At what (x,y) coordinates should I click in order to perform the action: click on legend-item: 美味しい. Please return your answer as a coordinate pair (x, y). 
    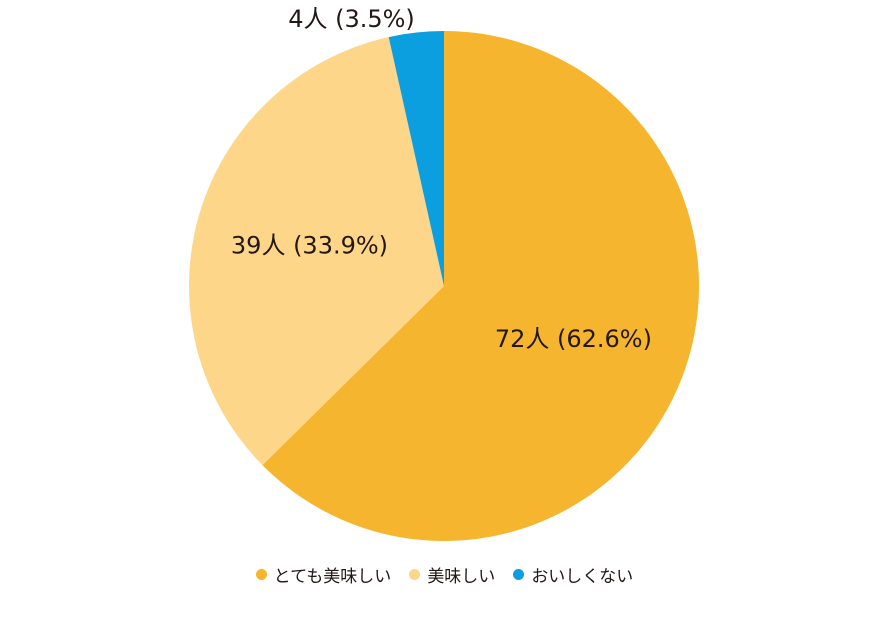
    Looking at the image, I should click on (452, 574).